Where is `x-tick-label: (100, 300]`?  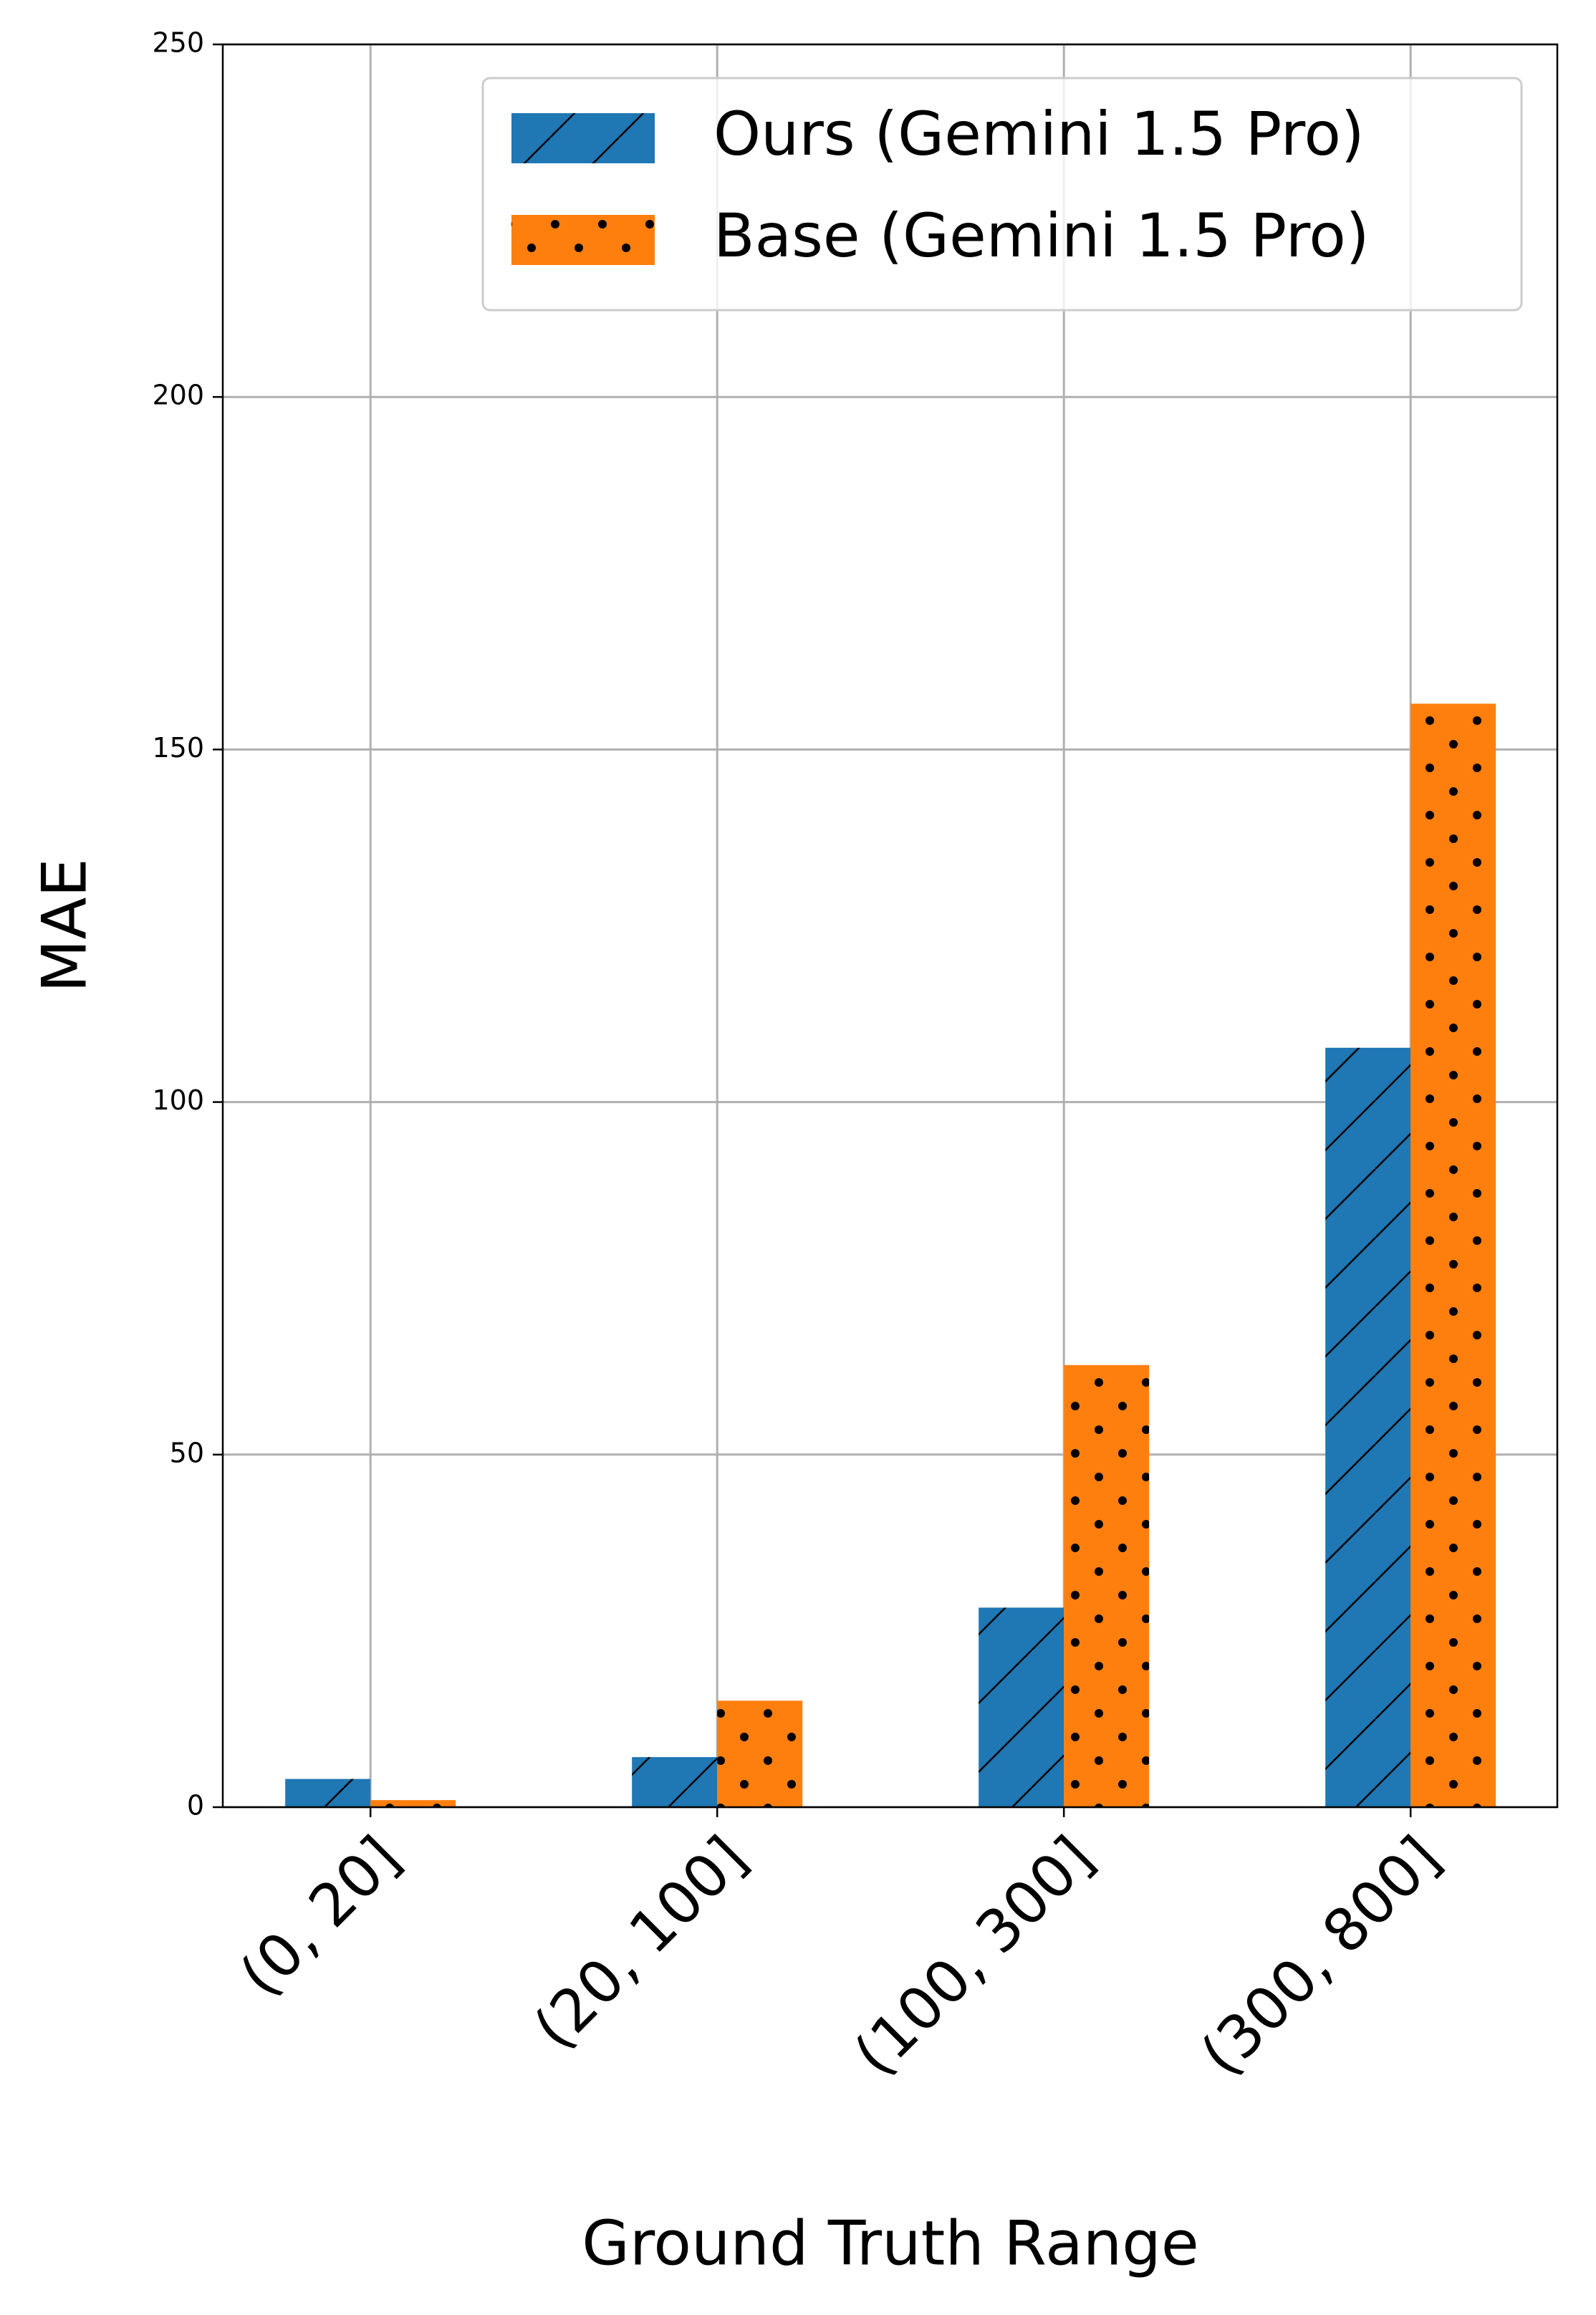
x-tick-label: (100, 300] is located at coordinates (974, 1957).